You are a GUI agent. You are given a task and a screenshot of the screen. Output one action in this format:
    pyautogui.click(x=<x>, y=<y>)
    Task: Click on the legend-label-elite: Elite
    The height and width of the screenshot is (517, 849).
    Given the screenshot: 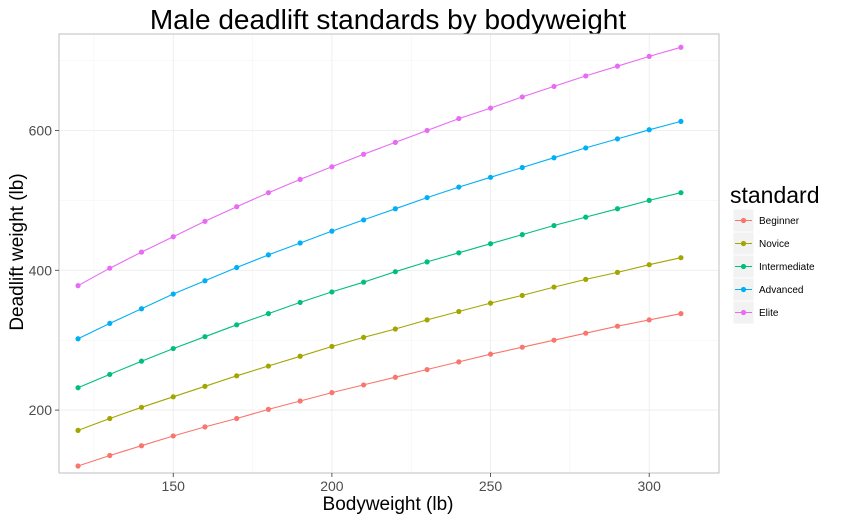 What is the action you would take?
    pyautogui.click(x=769, y=313)
    